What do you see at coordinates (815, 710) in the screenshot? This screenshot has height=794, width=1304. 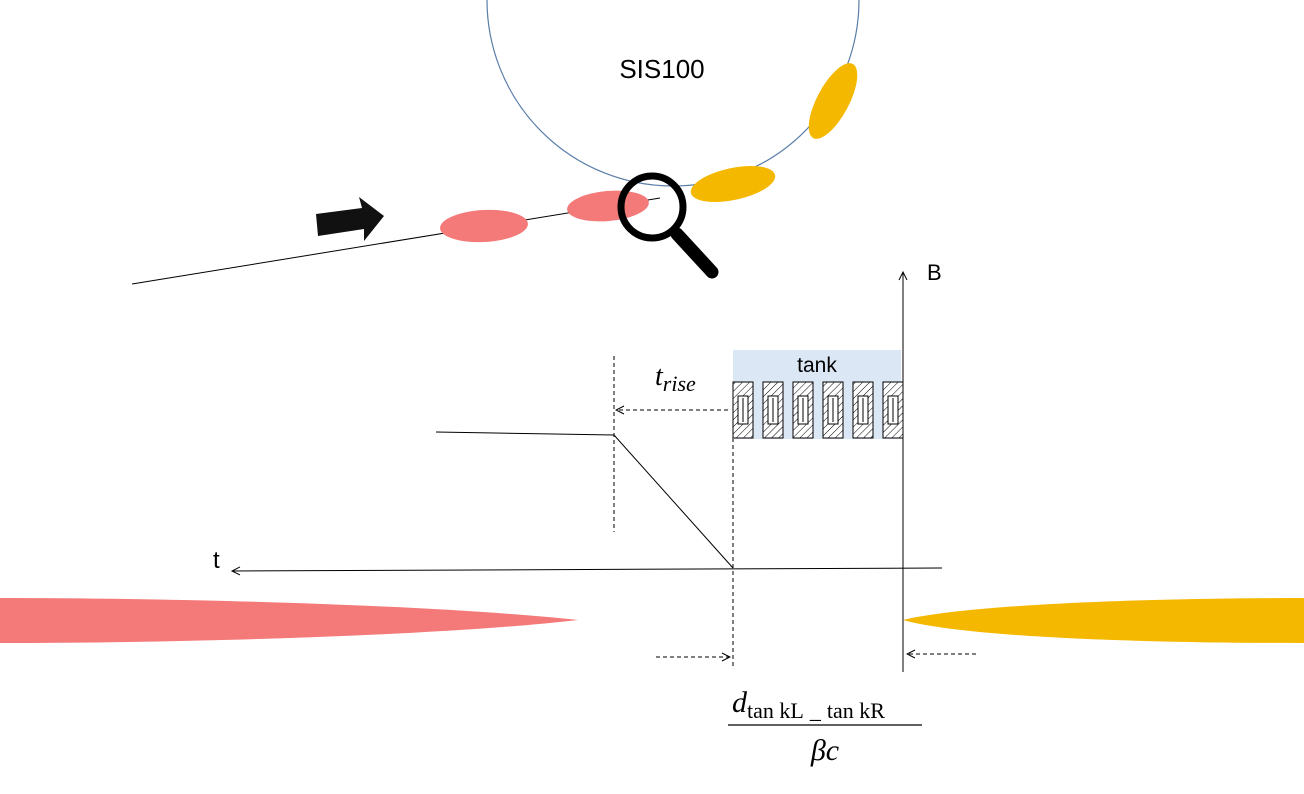 I see `formula-sep: _` at bounding box center [815, 710].